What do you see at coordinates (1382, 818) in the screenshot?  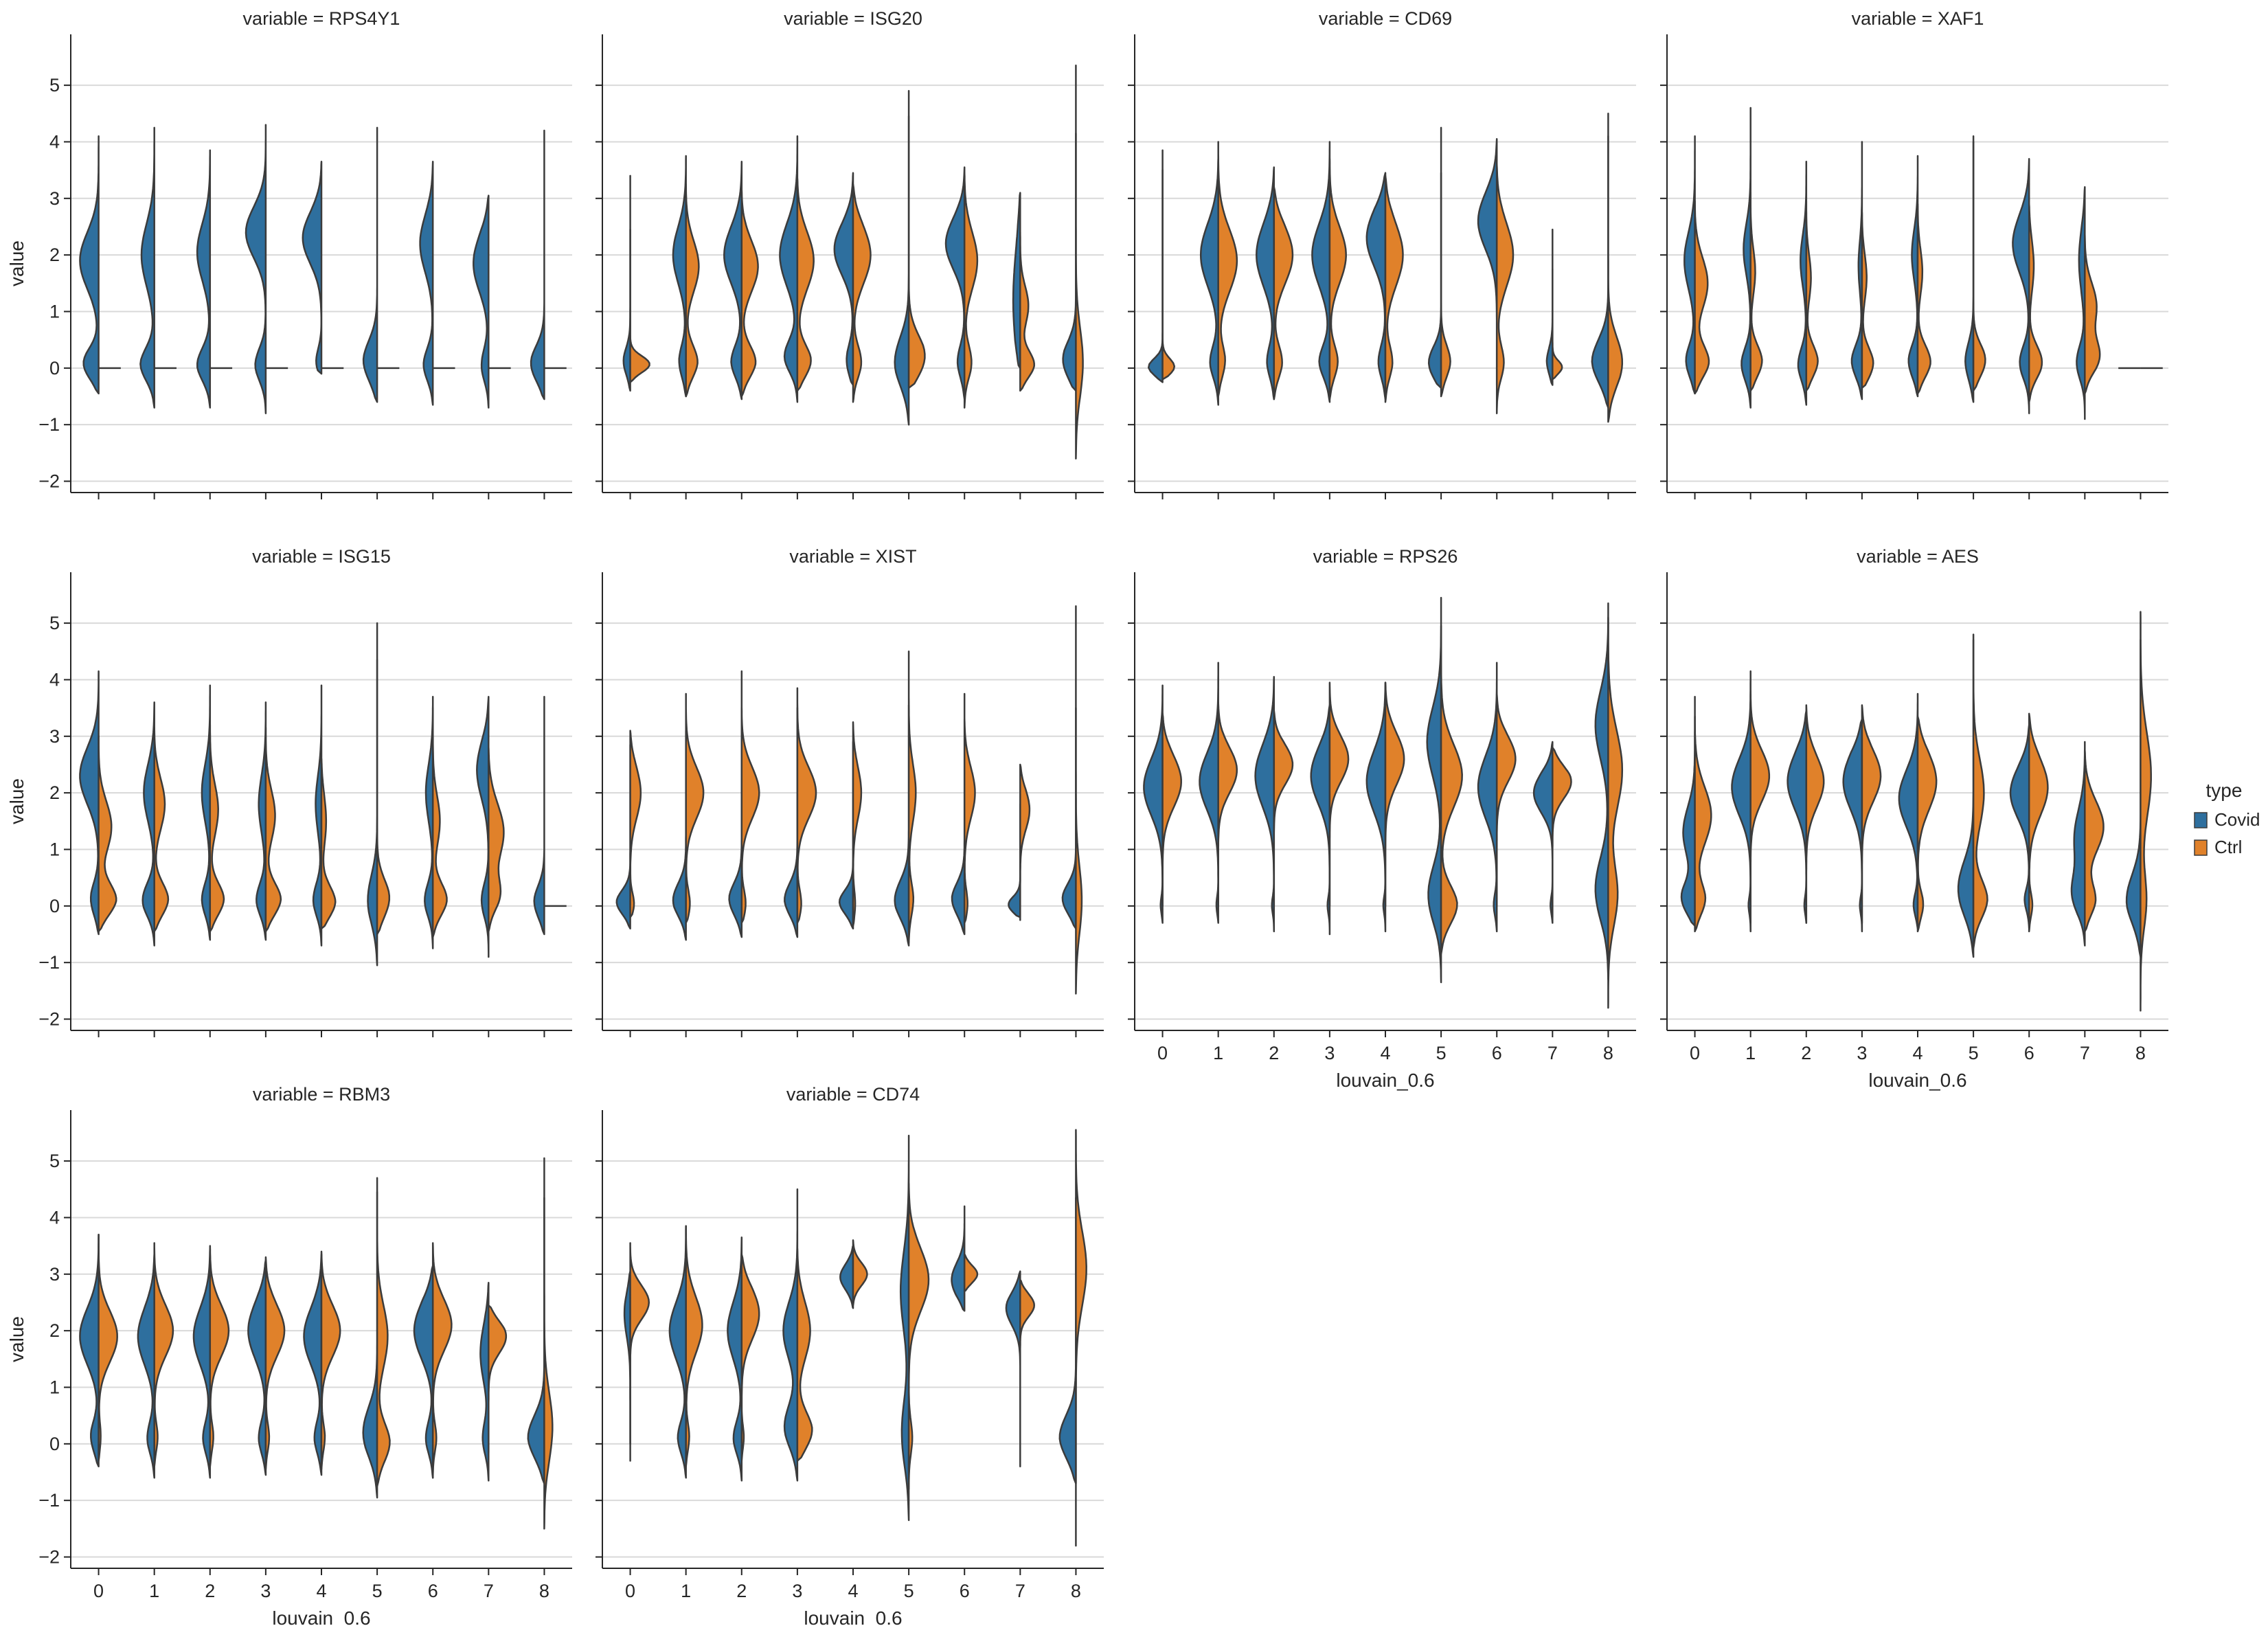 I see `panel: 0 1 2 3 4 5 6 7 8 louvain_0.6 variable = RPS26` at bounding box center [1382, 818].